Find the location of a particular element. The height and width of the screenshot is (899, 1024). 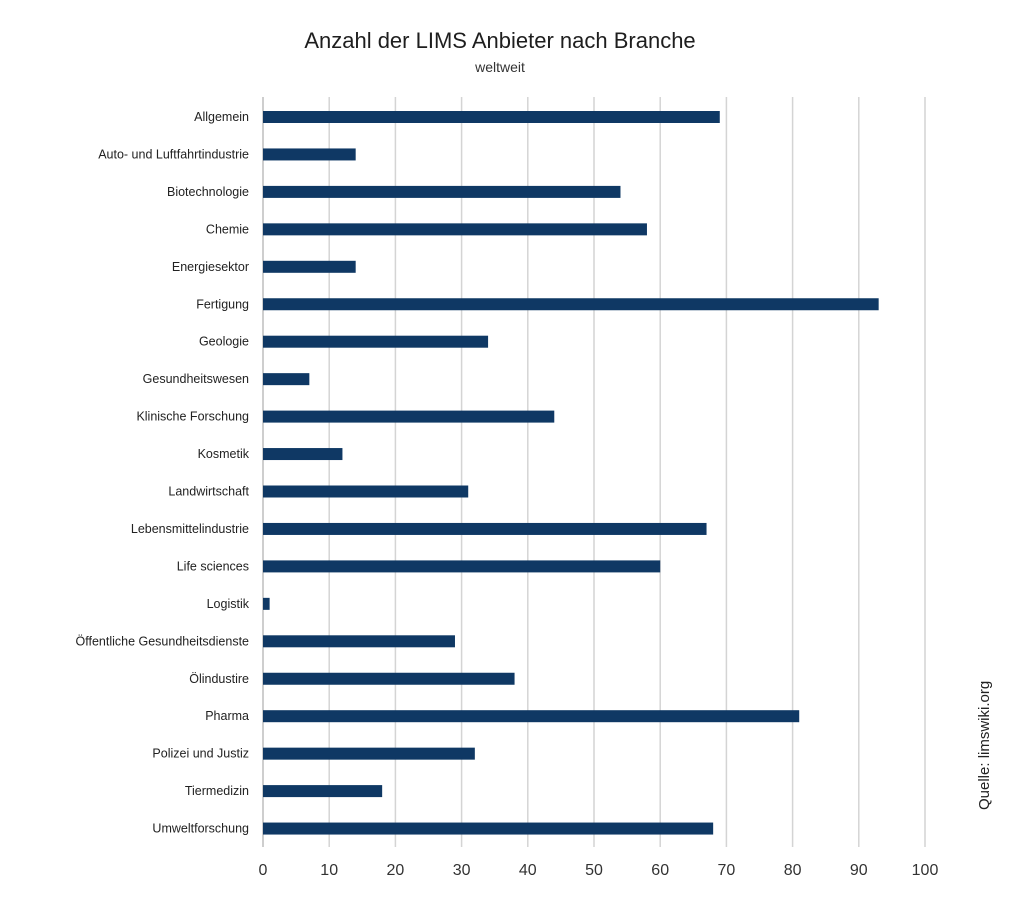

category-label: Gesundheitswesen is located at coordinates (196, 379).